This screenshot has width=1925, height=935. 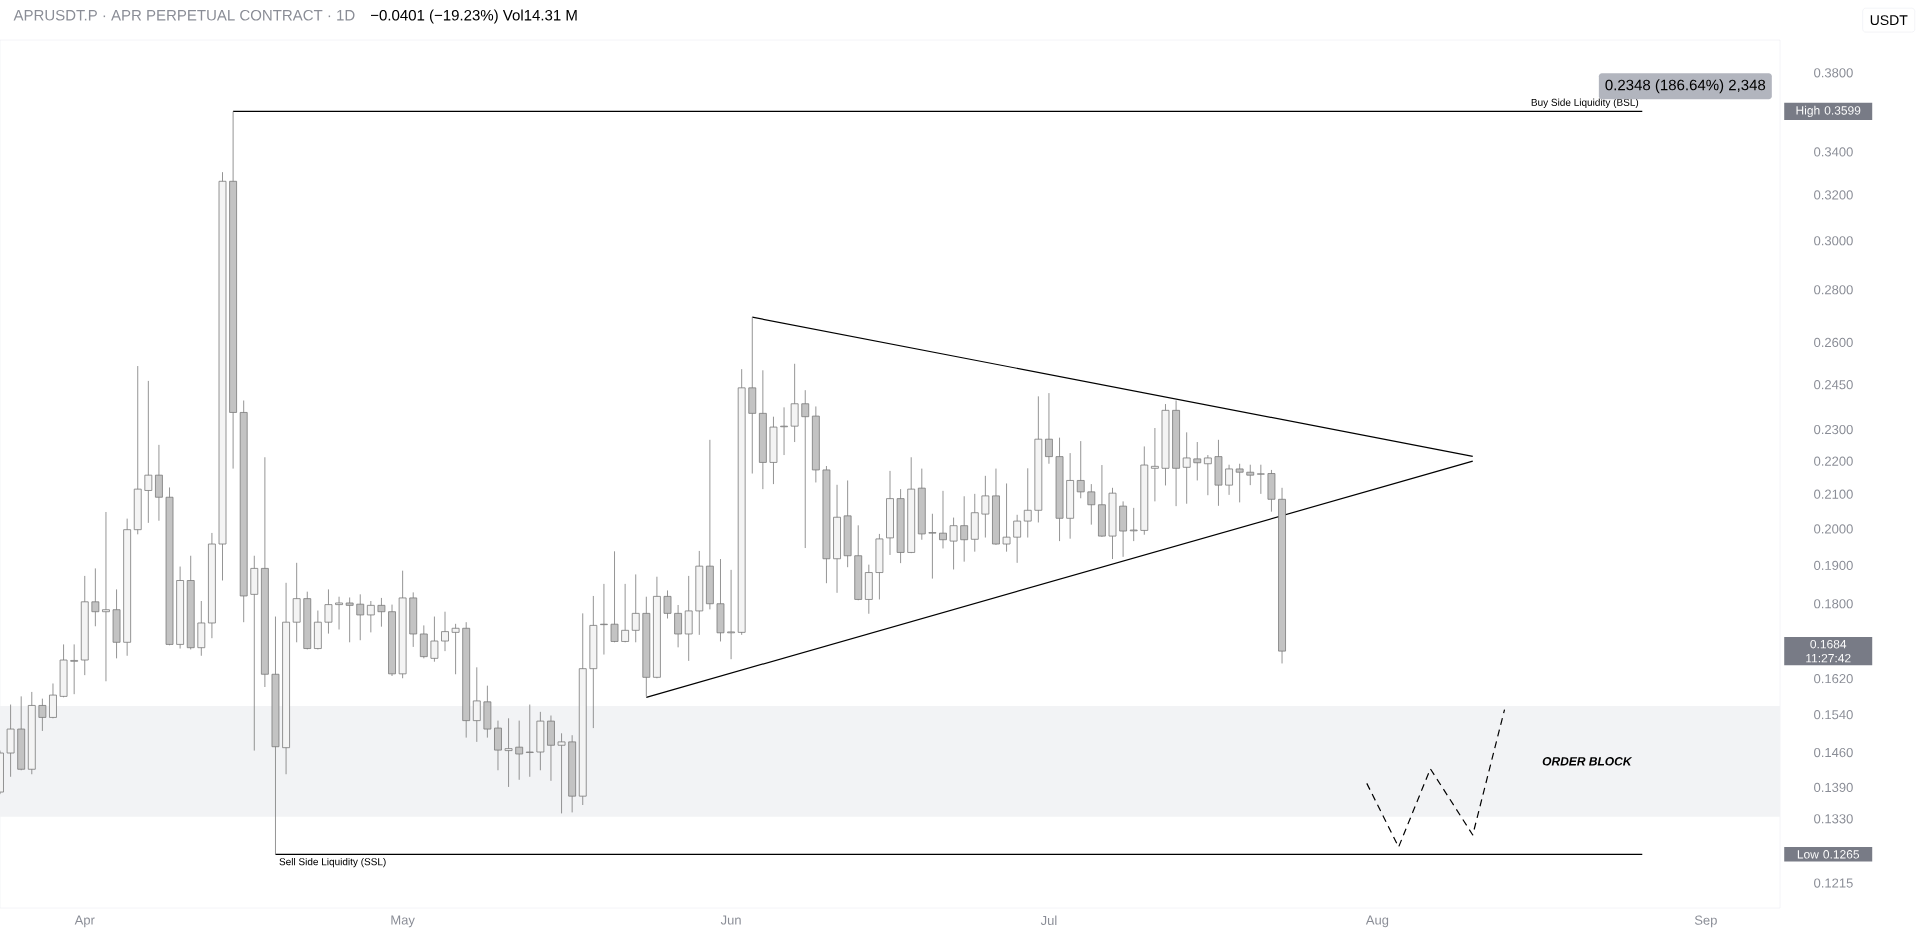 What do you see at coordinates (1685, 86) in the screenshot?
I see `annotation: 0.2348 (186.64%) 2,348` at bounding box center [1685, 86].